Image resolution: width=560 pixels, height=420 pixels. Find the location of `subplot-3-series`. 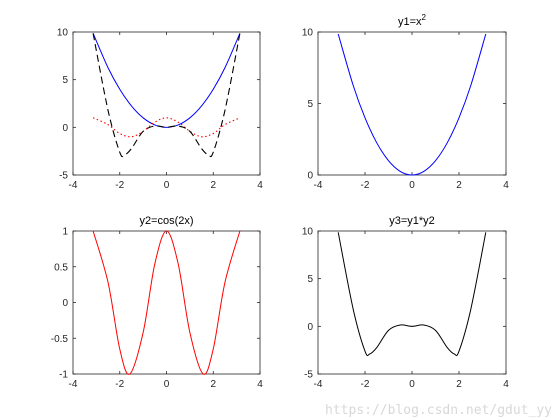

subplot-3-series is located at coordinates (166, 302).